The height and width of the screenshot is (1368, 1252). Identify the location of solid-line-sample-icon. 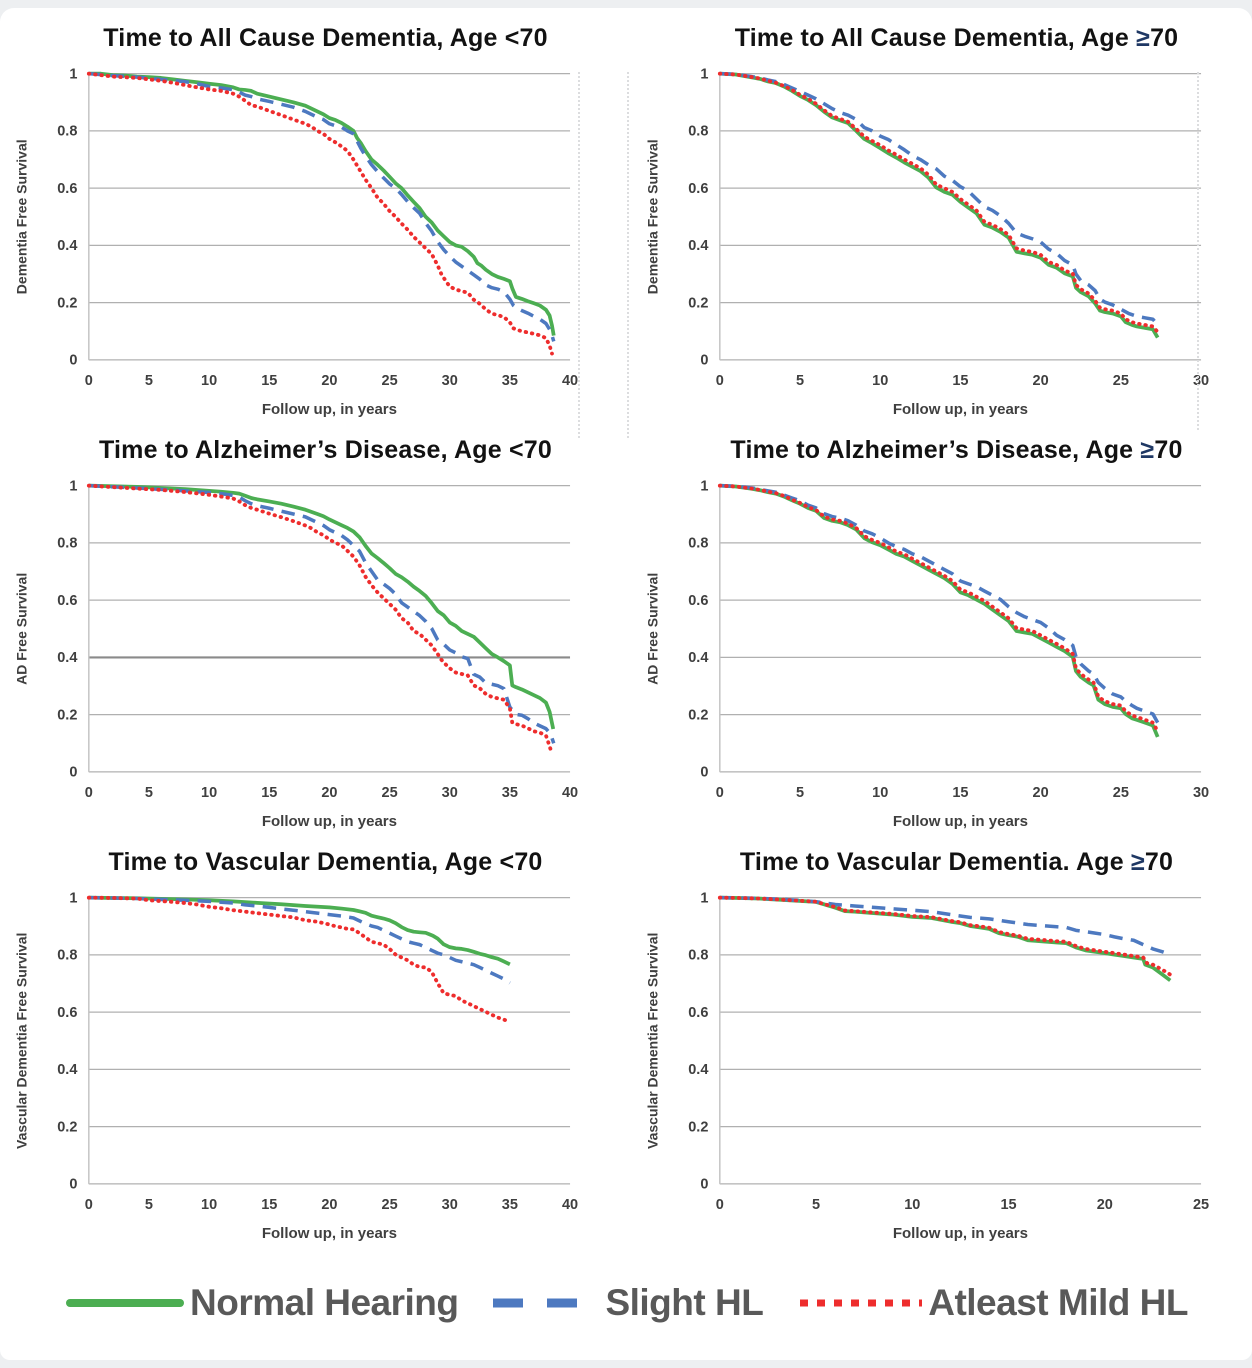
(125, 1302).